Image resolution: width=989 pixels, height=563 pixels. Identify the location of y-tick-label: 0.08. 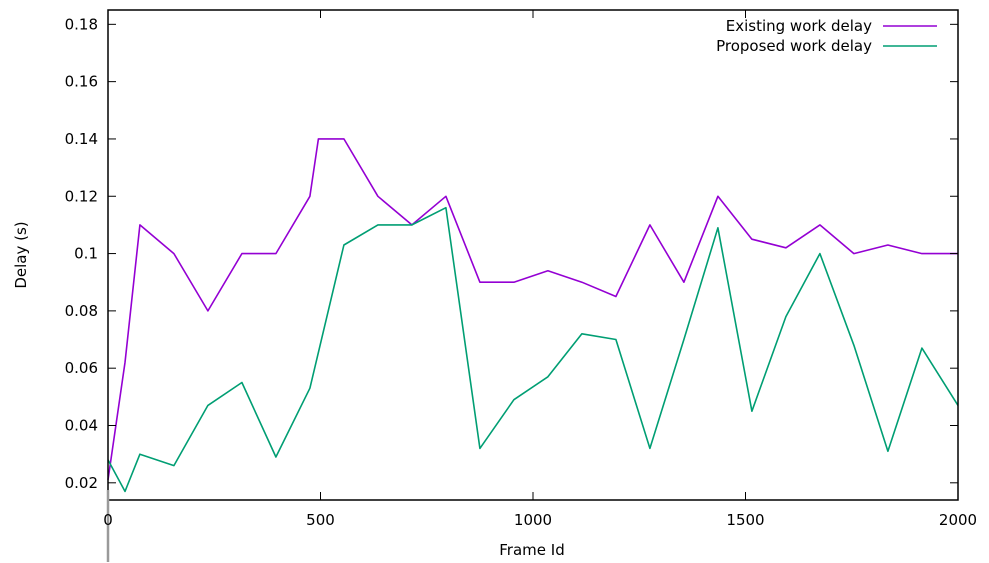
(81, 311).